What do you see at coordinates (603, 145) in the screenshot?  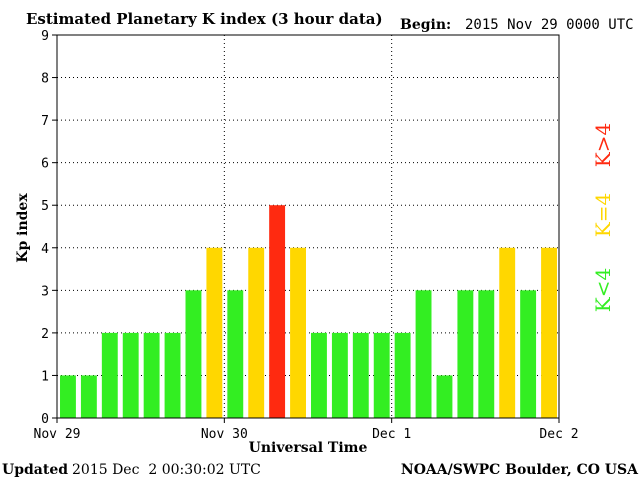 I see `legend-above-4: K>4` at bounding box center [603, 145].